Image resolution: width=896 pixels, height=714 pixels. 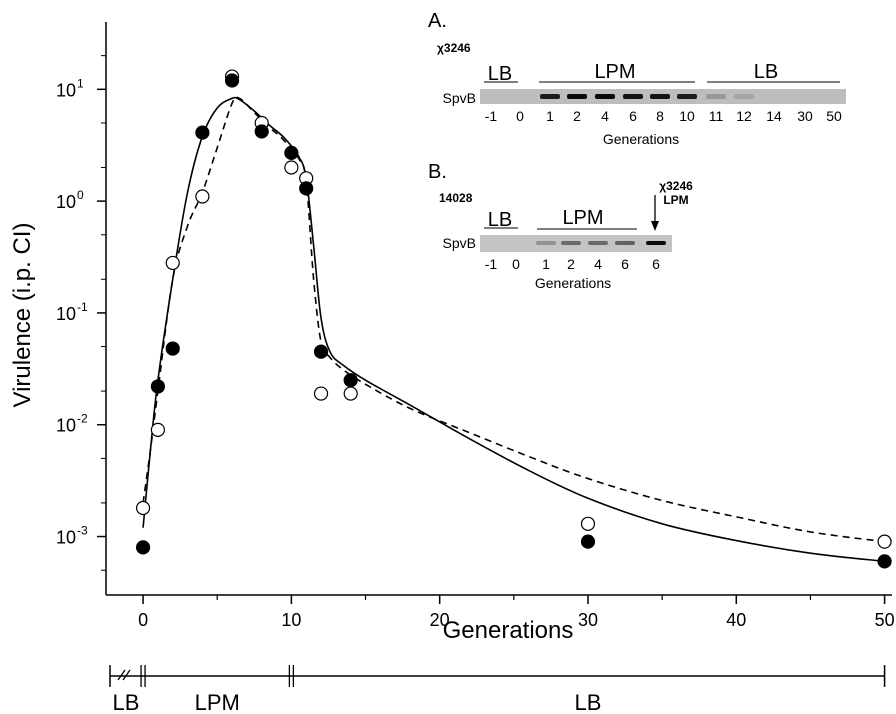 I want to click on inset-a-lane-label: -1, so click(x=491, y=116).